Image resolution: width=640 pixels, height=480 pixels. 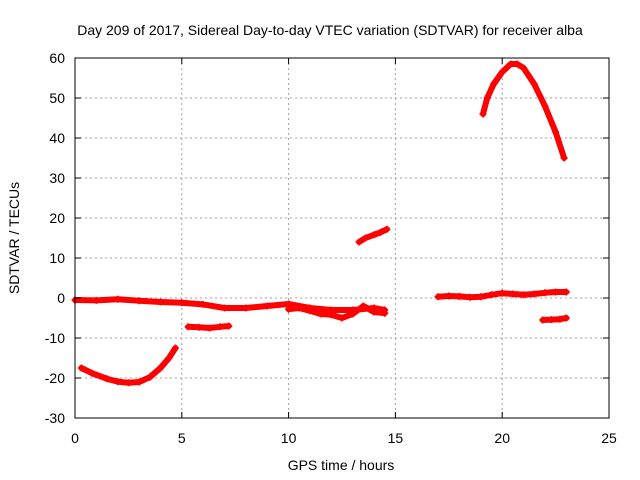 What do you see at coordinates (289, 438) in the screenshot?
I see `x-tick-label: 10` at bounding box center [289, 438].